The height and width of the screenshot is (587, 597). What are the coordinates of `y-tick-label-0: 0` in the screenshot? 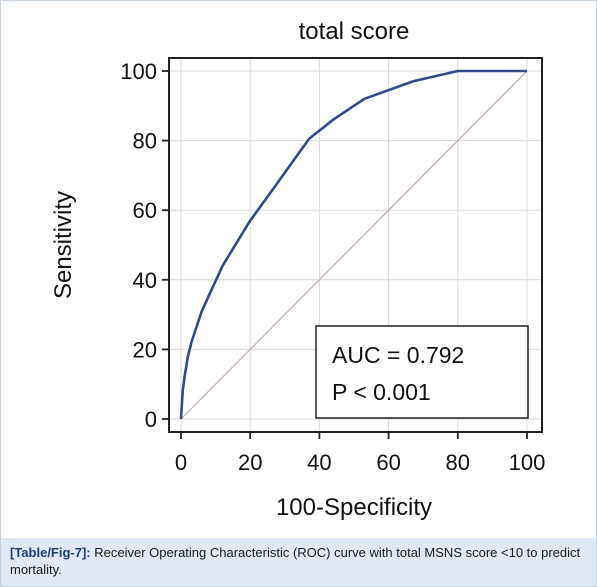 It's located at (151, 419).